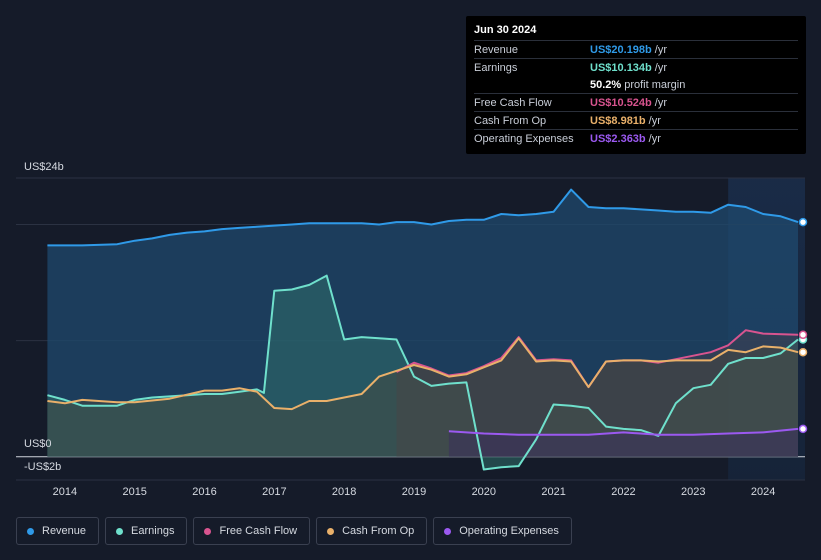  Describe the element at coordinates (621, 67) in the screenshot. I see `tooltip-value: US$10.134b` at that location.